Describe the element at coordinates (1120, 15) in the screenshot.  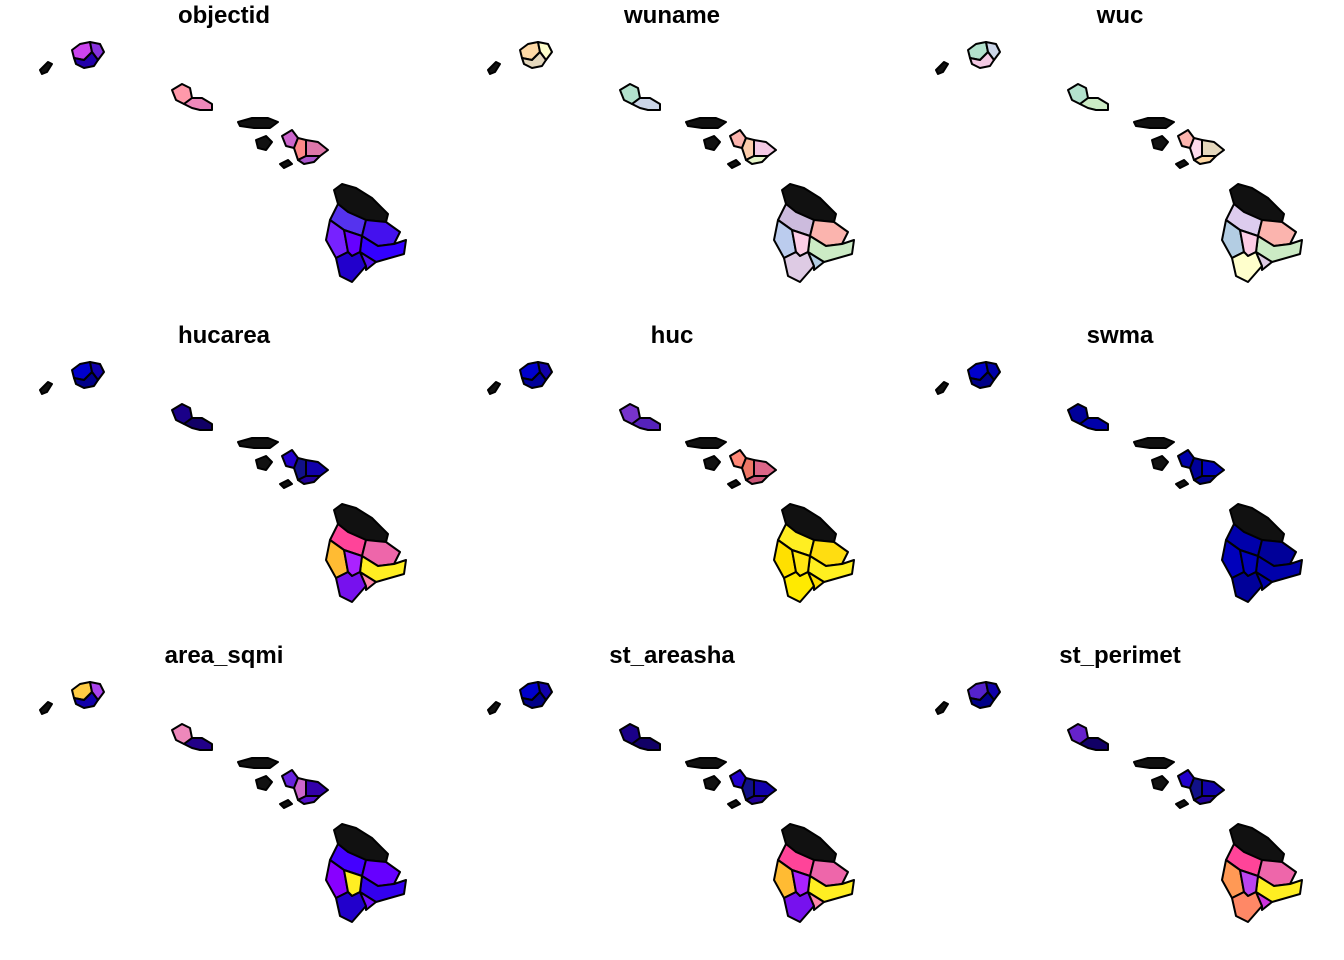
I see `panel-title: wuc` at that location.